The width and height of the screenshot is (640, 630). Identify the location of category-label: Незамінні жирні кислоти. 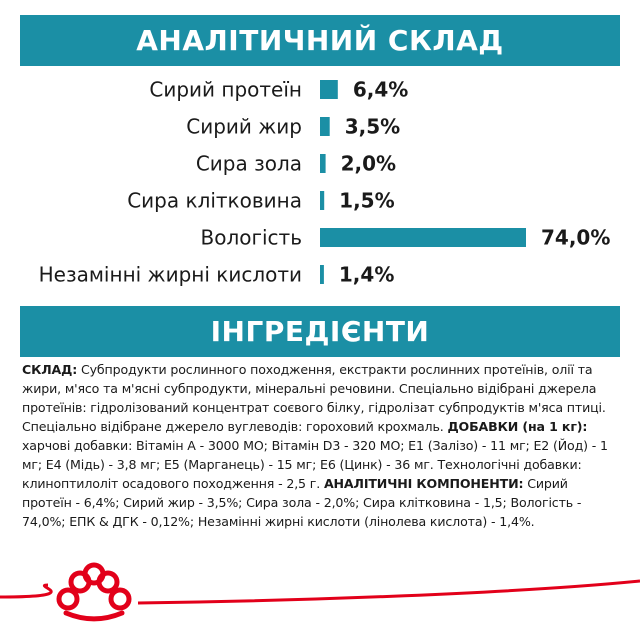
(170, 275).